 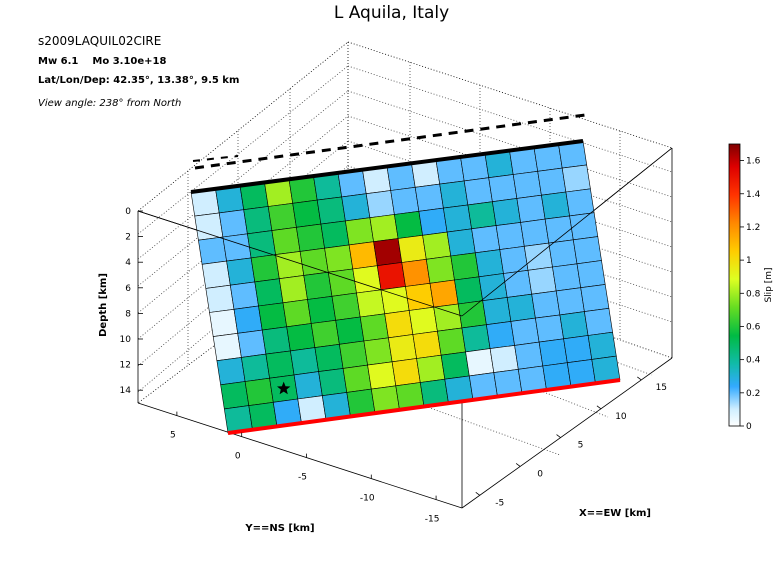 What do you see at coordinates (571, 442) in the screenshot?
I see `ew-axis: -5 0 5 10 15` at bounding box center [571, 442].